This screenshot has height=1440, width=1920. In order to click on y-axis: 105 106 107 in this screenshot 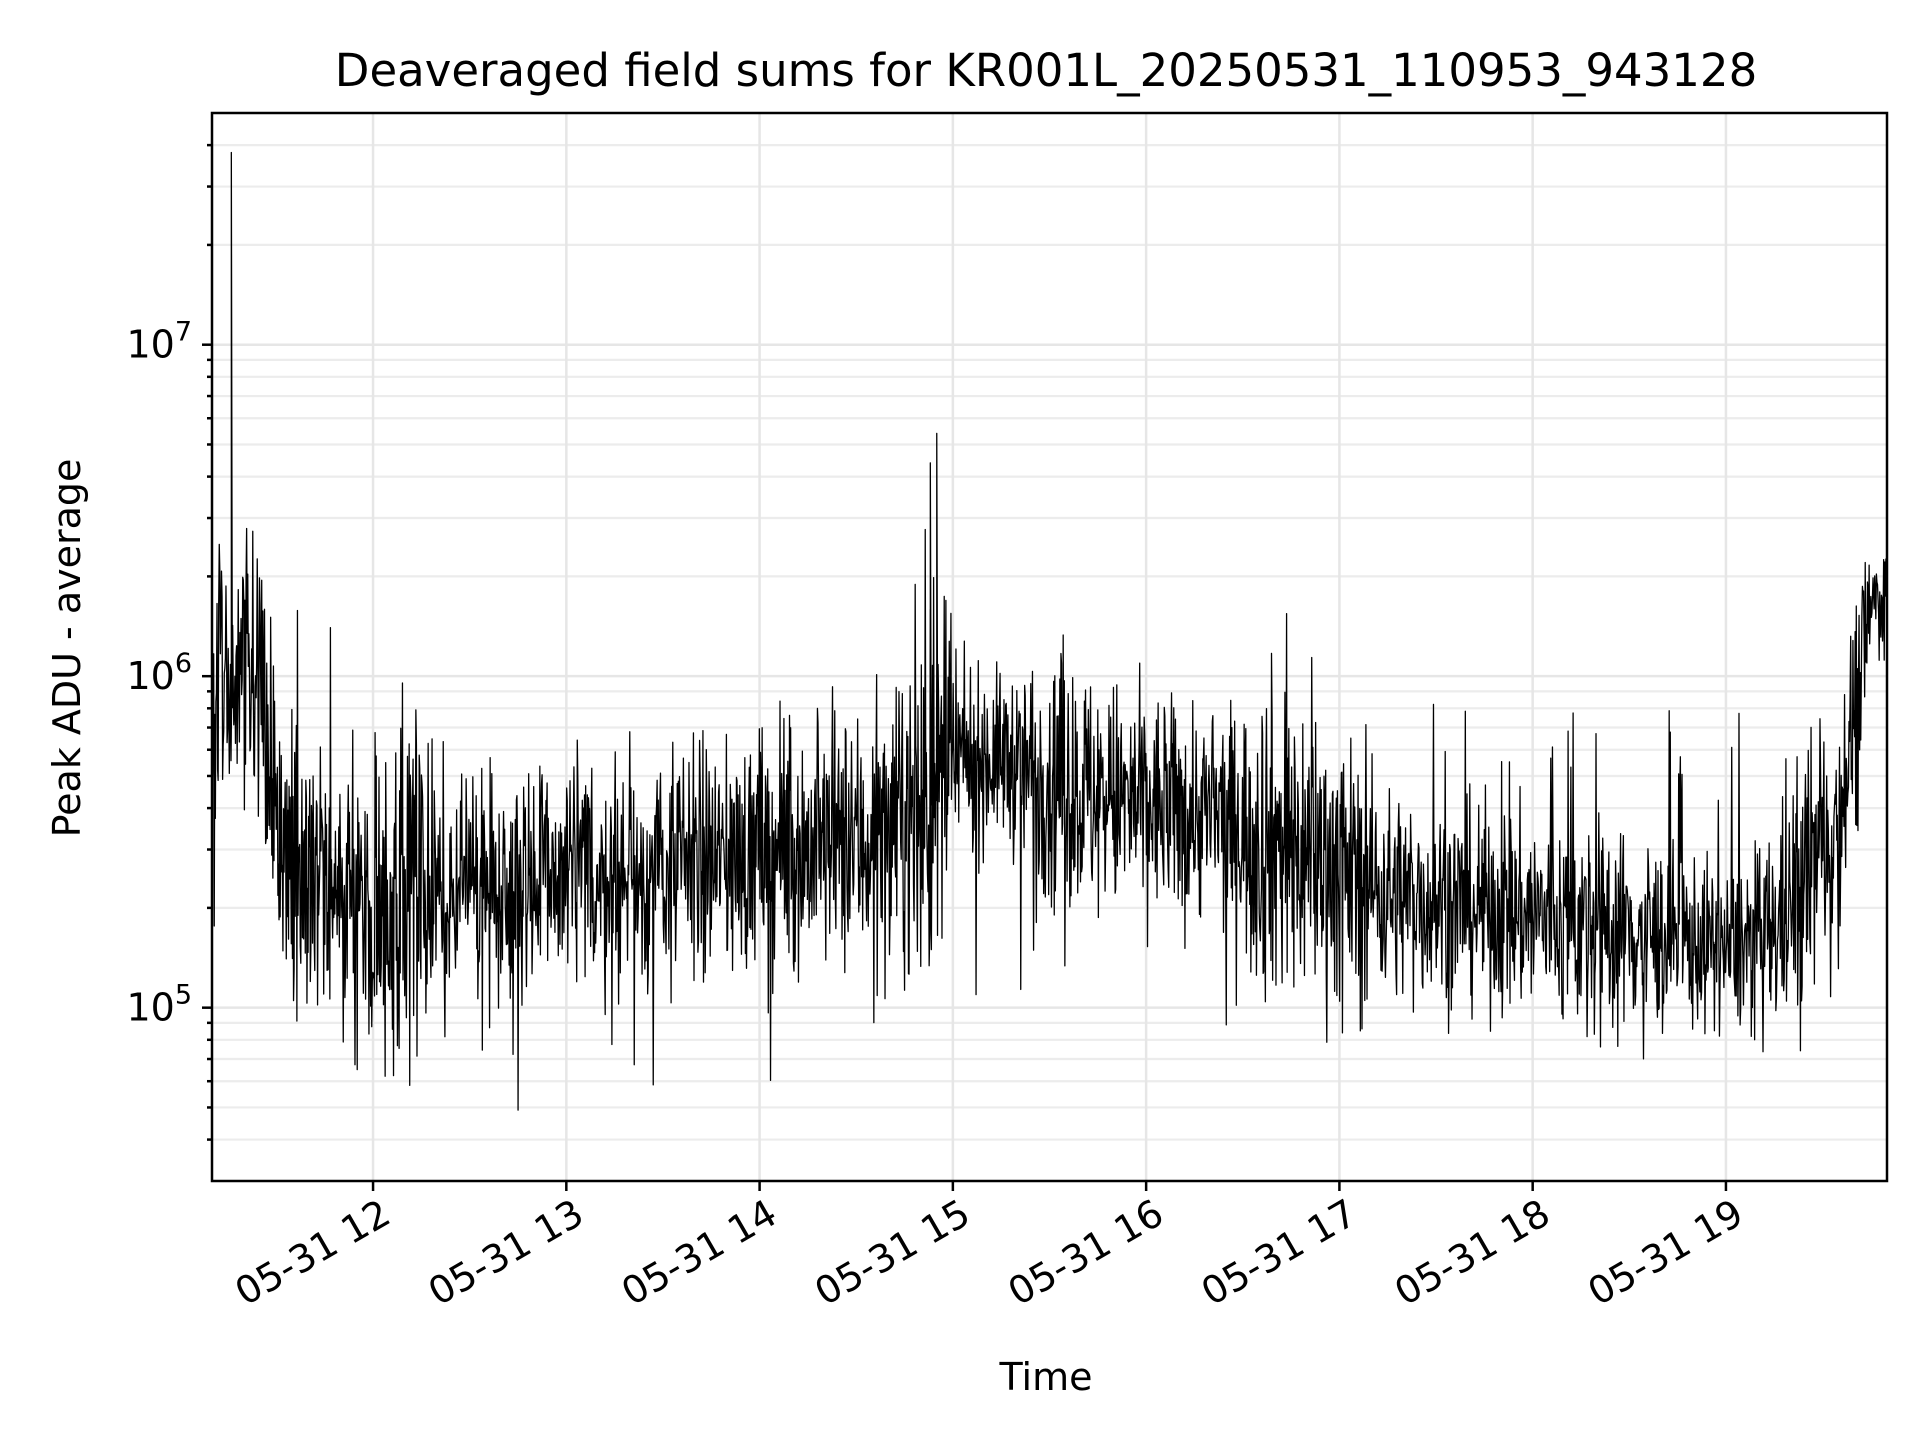, I will do `click(169, 642)`.